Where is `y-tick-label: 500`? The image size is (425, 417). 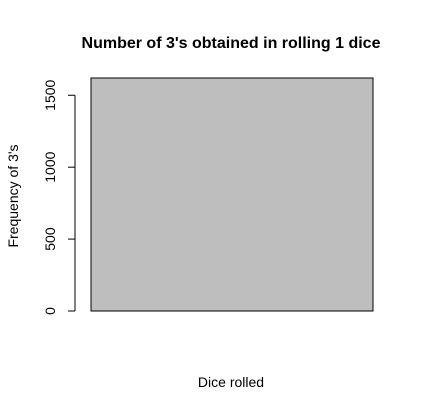
y-tick-label: 500 is located at coordinates (50, 239).